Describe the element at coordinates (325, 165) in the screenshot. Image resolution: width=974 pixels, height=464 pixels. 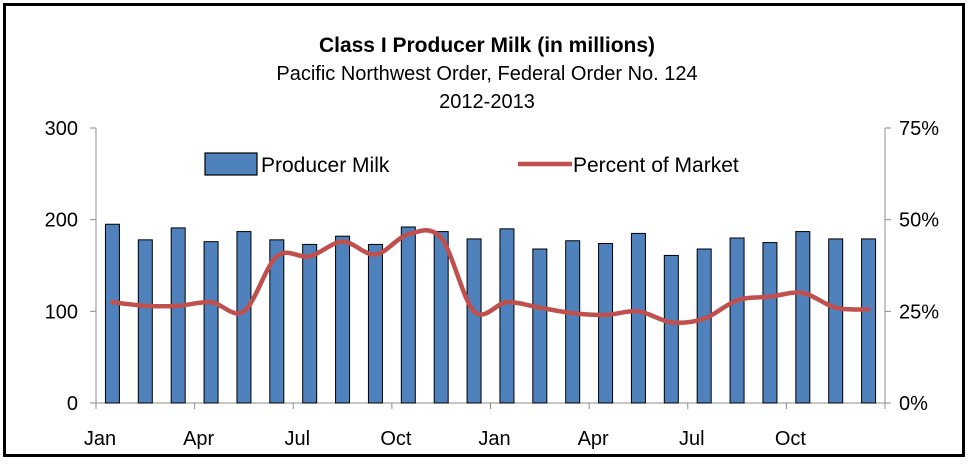
I see `legend-label-producer-milk: Producer Milk` at that location.